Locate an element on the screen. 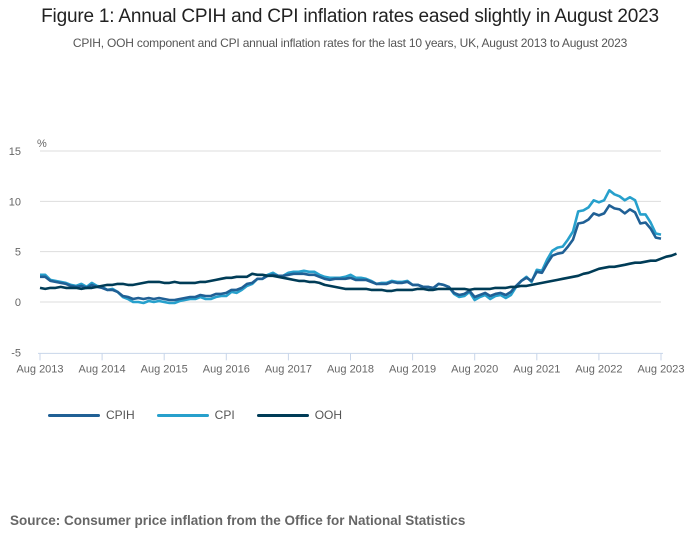 The height and width of the screenshot is (549, 700). legend: CPIH CPI OOH is located at coordinates (195, 415).